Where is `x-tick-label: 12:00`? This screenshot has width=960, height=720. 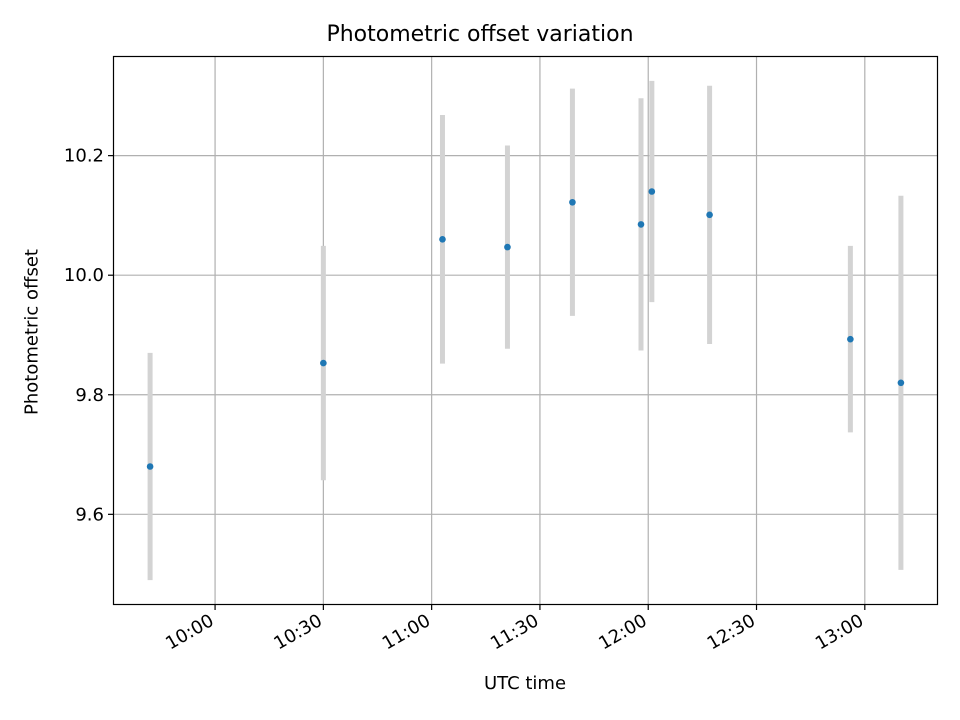
x-tick-label: 12:00 is located at coordinates (622, 632).